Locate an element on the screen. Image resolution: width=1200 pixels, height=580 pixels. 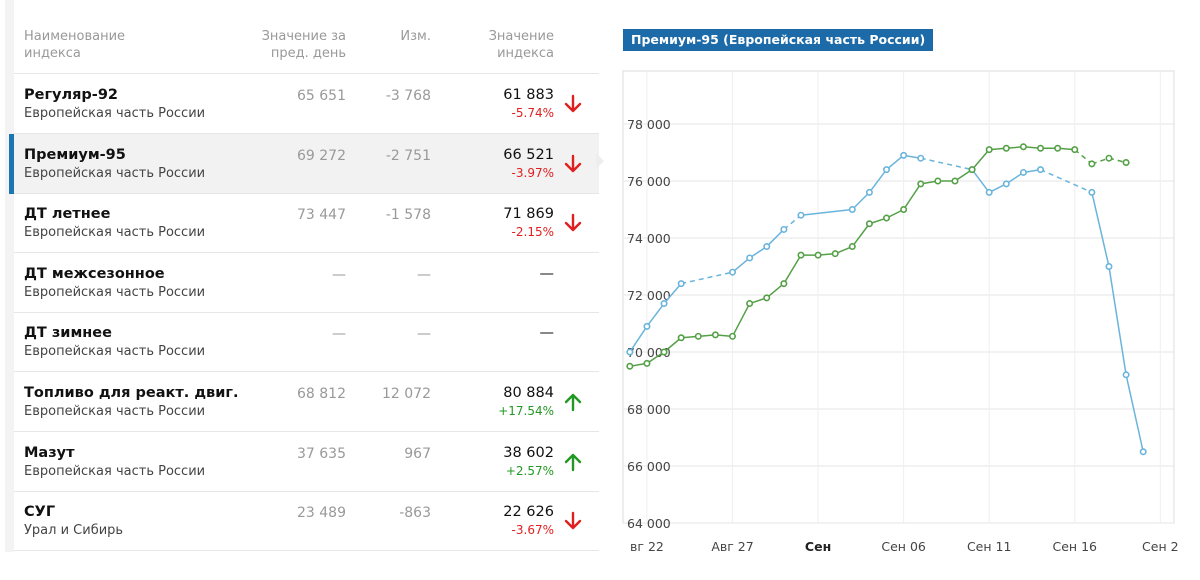
index-name: ДТ летнее is located at coordinates (67, 214).